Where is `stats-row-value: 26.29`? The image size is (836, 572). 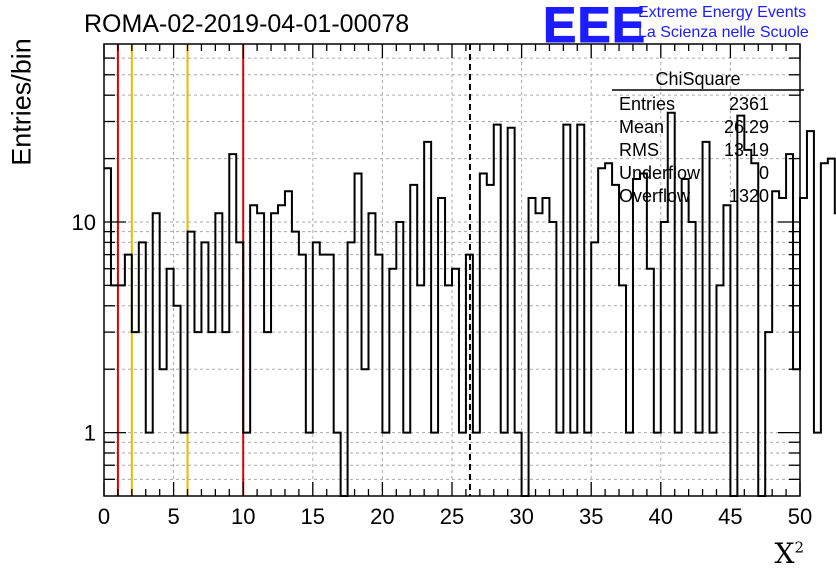 stats-row-value: 26.29 is located at coordinates (746, 127).